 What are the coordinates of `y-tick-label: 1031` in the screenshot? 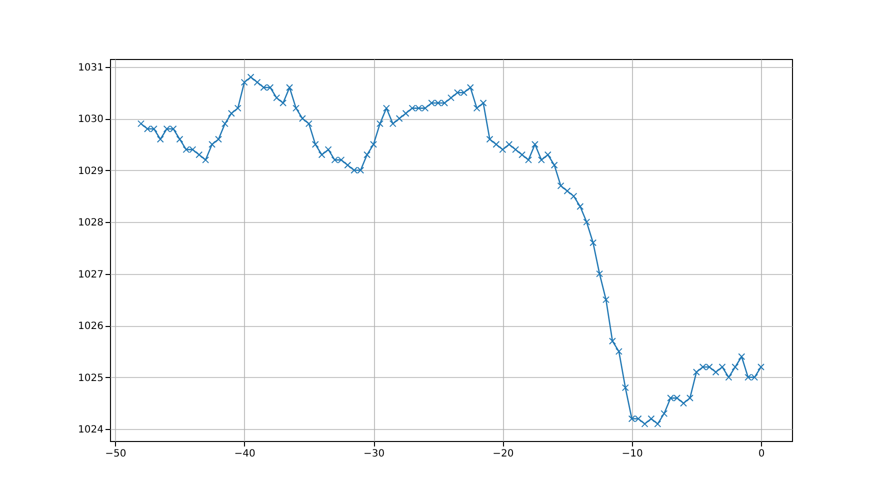 It's located at (91, 68).